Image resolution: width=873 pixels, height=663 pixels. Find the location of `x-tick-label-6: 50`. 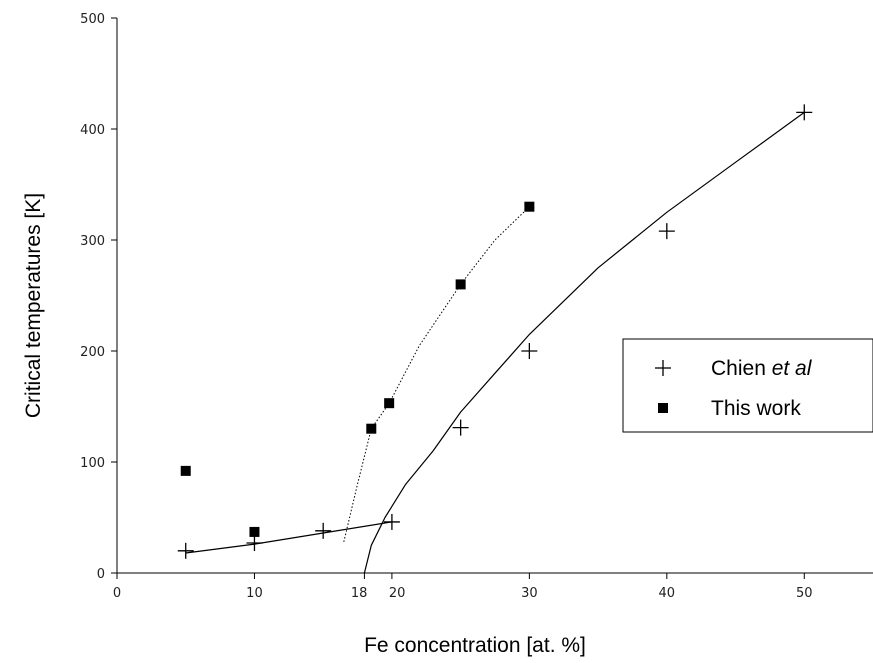

x-tick-label-6: 50 is located at coordinates (804, 593).